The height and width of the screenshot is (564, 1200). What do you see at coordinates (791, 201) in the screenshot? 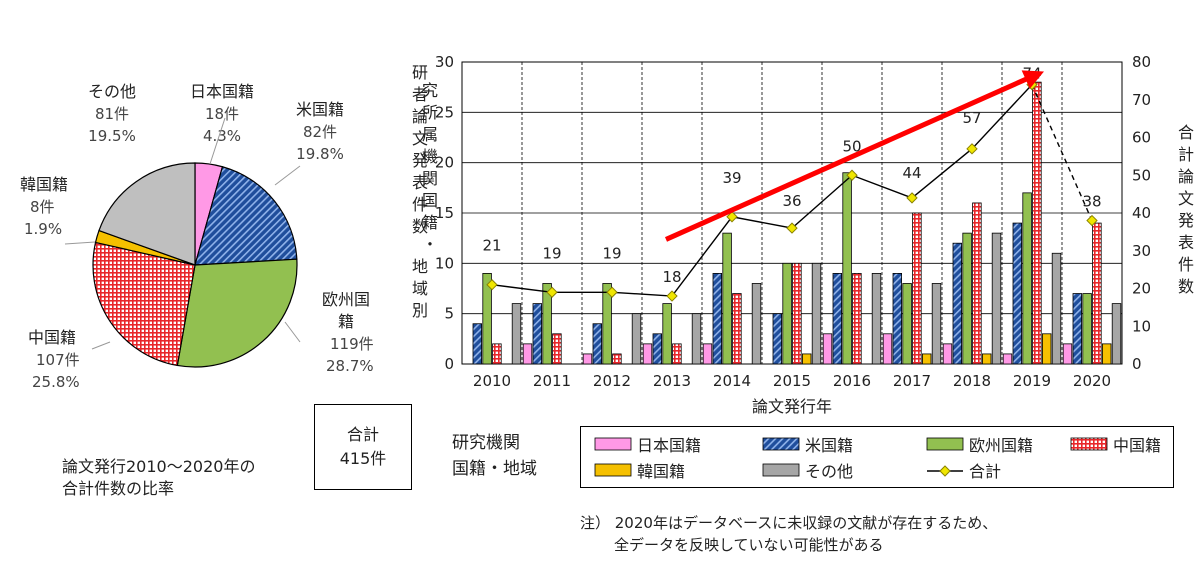
I see `total-data-label: 36` at bounding box center [791, 201].